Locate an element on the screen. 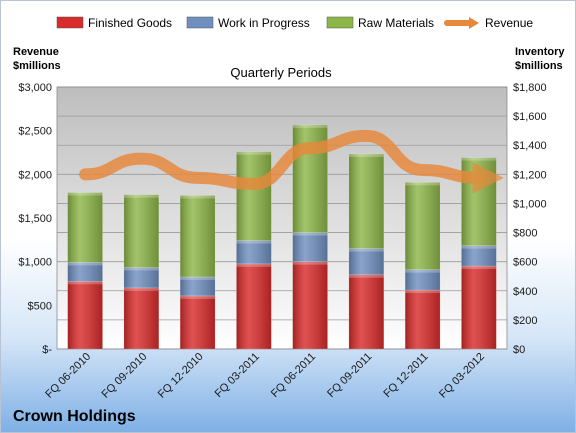  legend-label-work-in-progress: Work in Progress is located at coordinates (264, 23).